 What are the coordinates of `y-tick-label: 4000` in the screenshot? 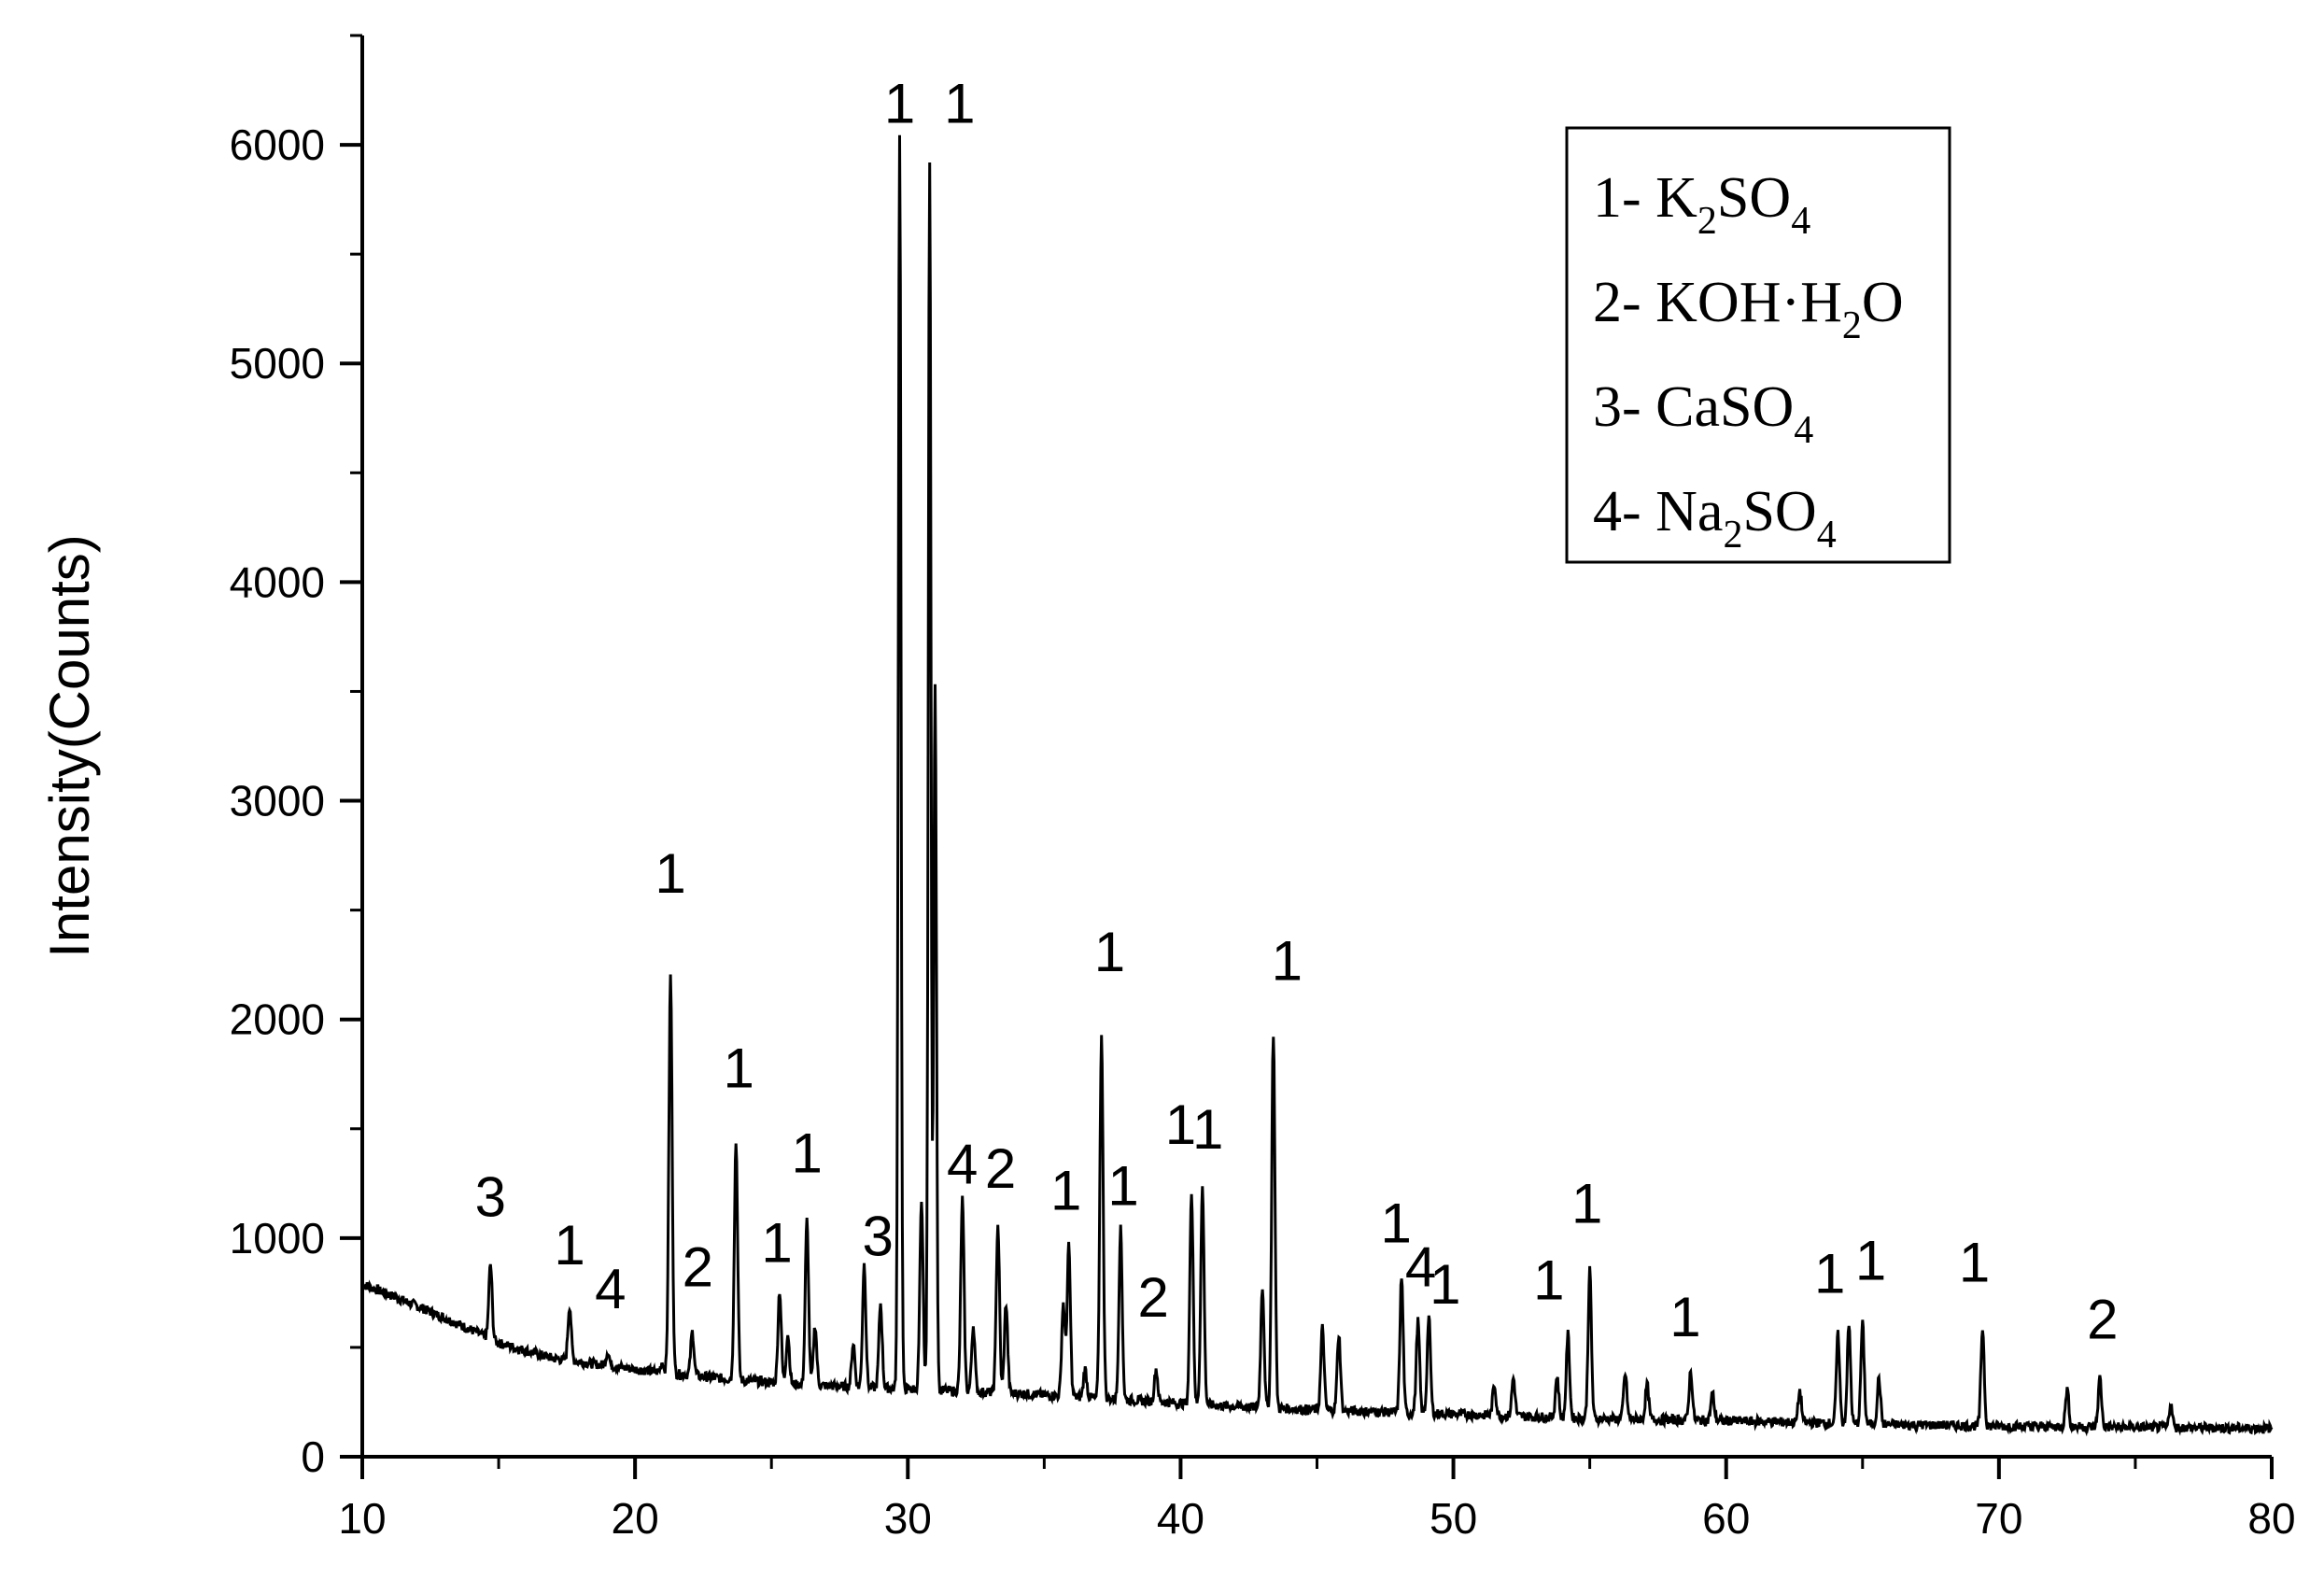 It's located at (277, 581).